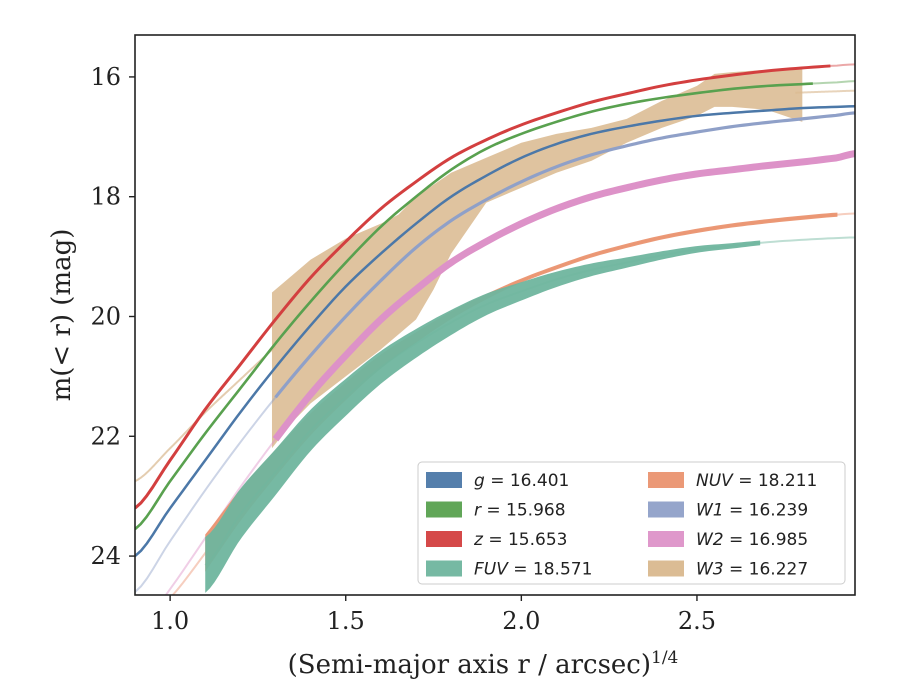 The image size is (900, 700). I want to click on legend-item-w3: W3 = 16.227, so click(728, 570).